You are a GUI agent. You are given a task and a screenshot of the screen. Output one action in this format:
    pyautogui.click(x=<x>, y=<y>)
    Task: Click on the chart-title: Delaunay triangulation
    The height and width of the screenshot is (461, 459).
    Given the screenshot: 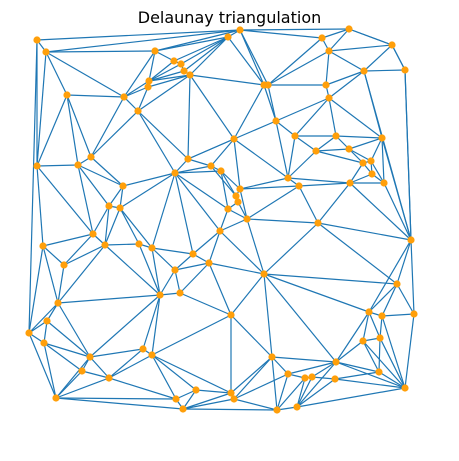 What is the action you would take?
    pyautogui.click(x=229, y=17)
    